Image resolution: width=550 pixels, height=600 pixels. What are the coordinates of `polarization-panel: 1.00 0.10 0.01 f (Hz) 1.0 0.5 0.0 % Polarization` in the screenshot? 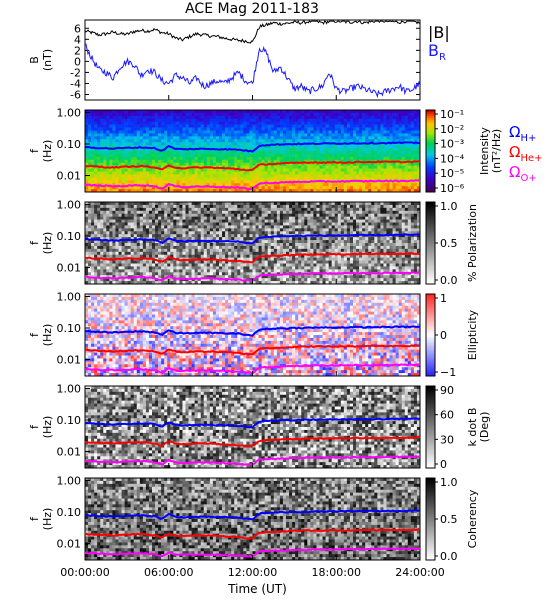 It's located at (253, 242).